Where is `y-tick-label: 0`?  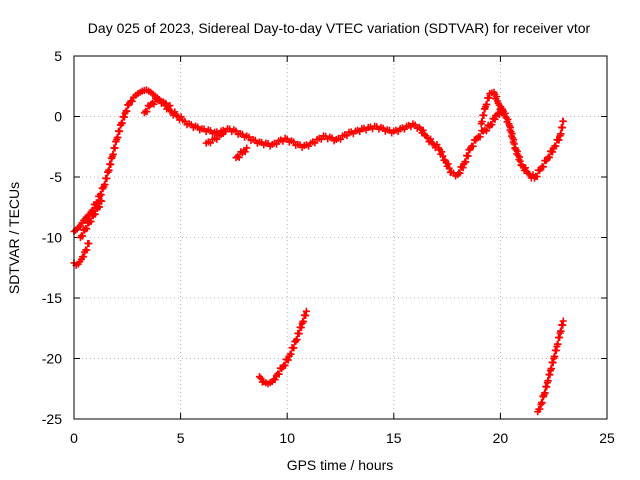
y-tick-label: 0 is located at coordinates (58, 117).